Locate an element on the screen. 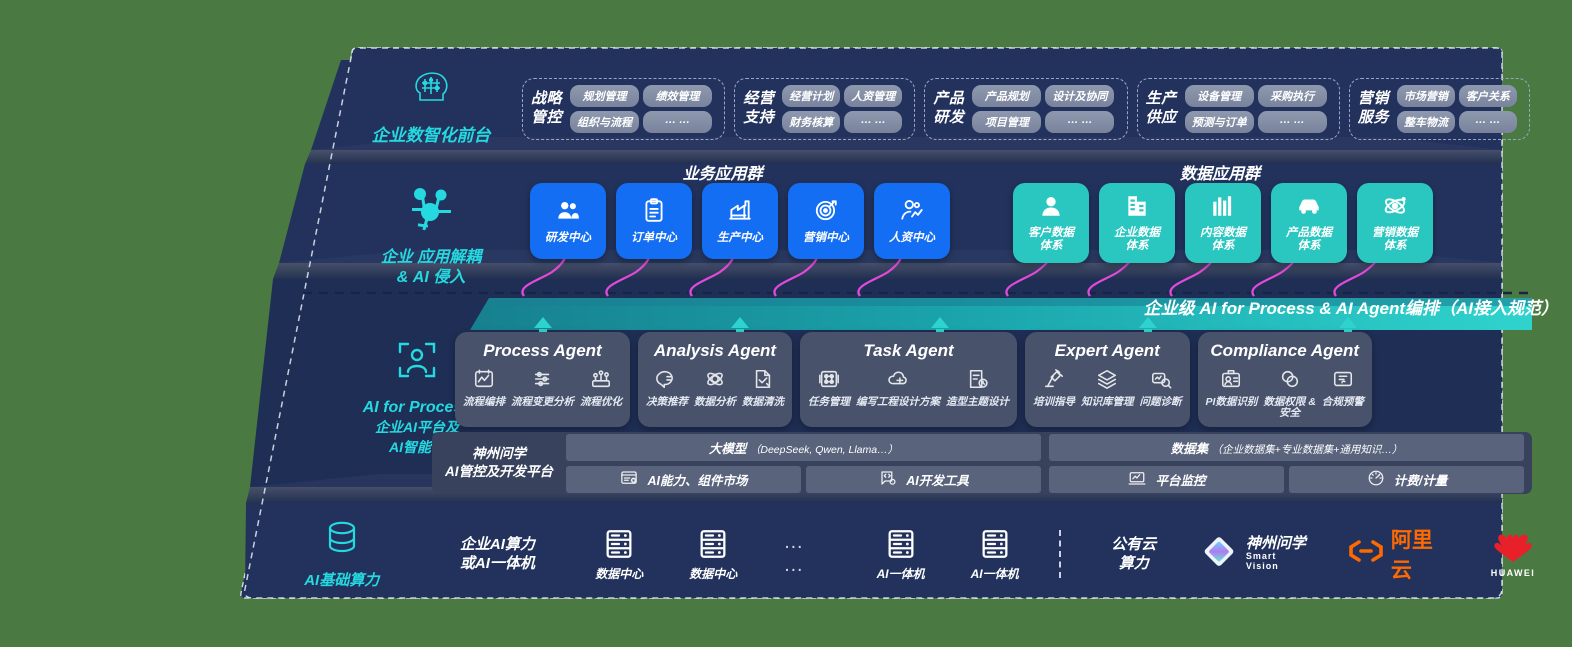 The height and width of the screenshot is (647, 1572). dept-tag: 预测与订单 is located at coordinates (1219, 122).